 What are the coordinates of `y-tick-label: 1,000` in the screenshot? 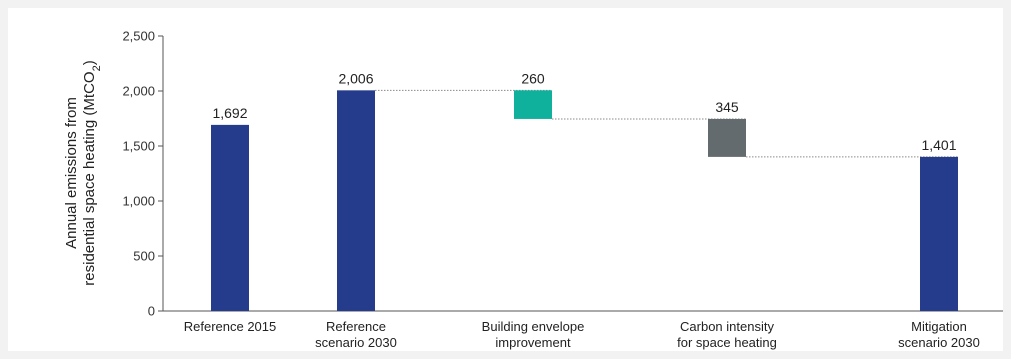 It's located at (138, 201).